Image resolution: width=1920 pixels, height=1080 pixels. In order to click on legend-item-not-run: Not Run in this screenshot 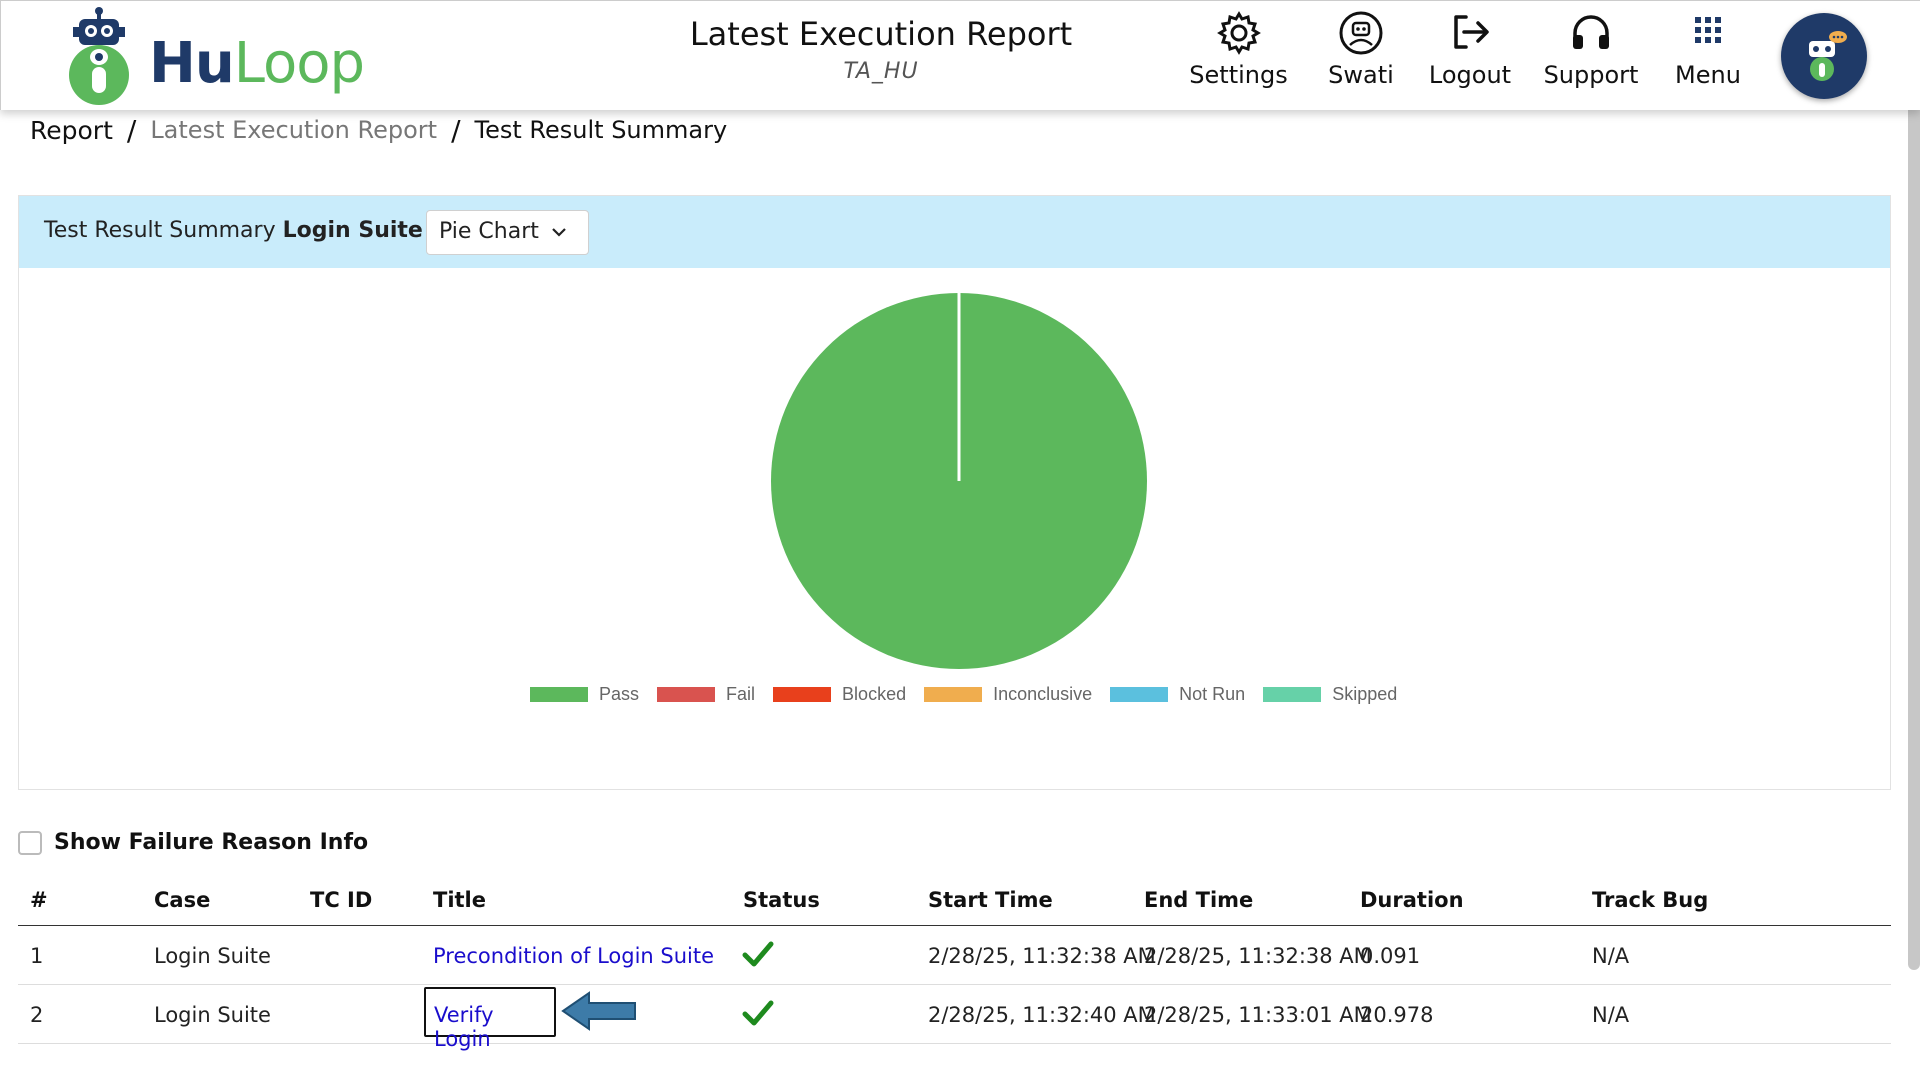, I will do `click(1177, 694)`.